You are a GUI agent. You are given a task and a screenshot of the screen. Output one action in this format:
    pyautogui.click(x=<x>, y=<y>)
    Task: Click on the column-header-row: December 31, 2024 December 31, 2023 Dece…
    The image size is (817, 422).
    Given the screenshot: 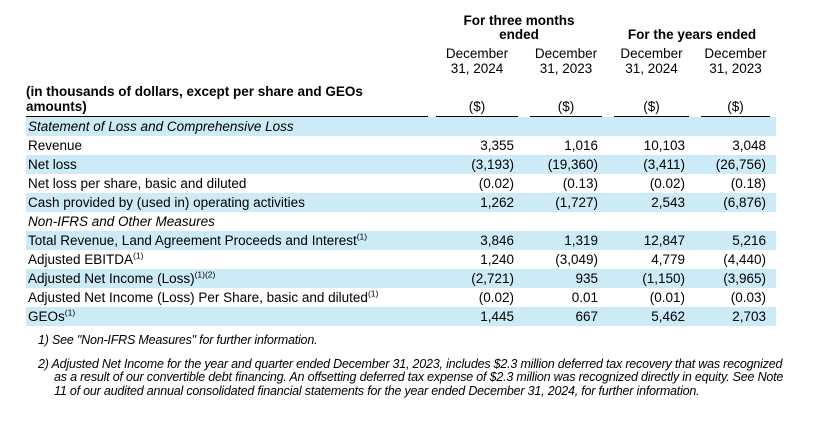 What is the action you would take?
    pyautogui.click(x=401, y=60)
    